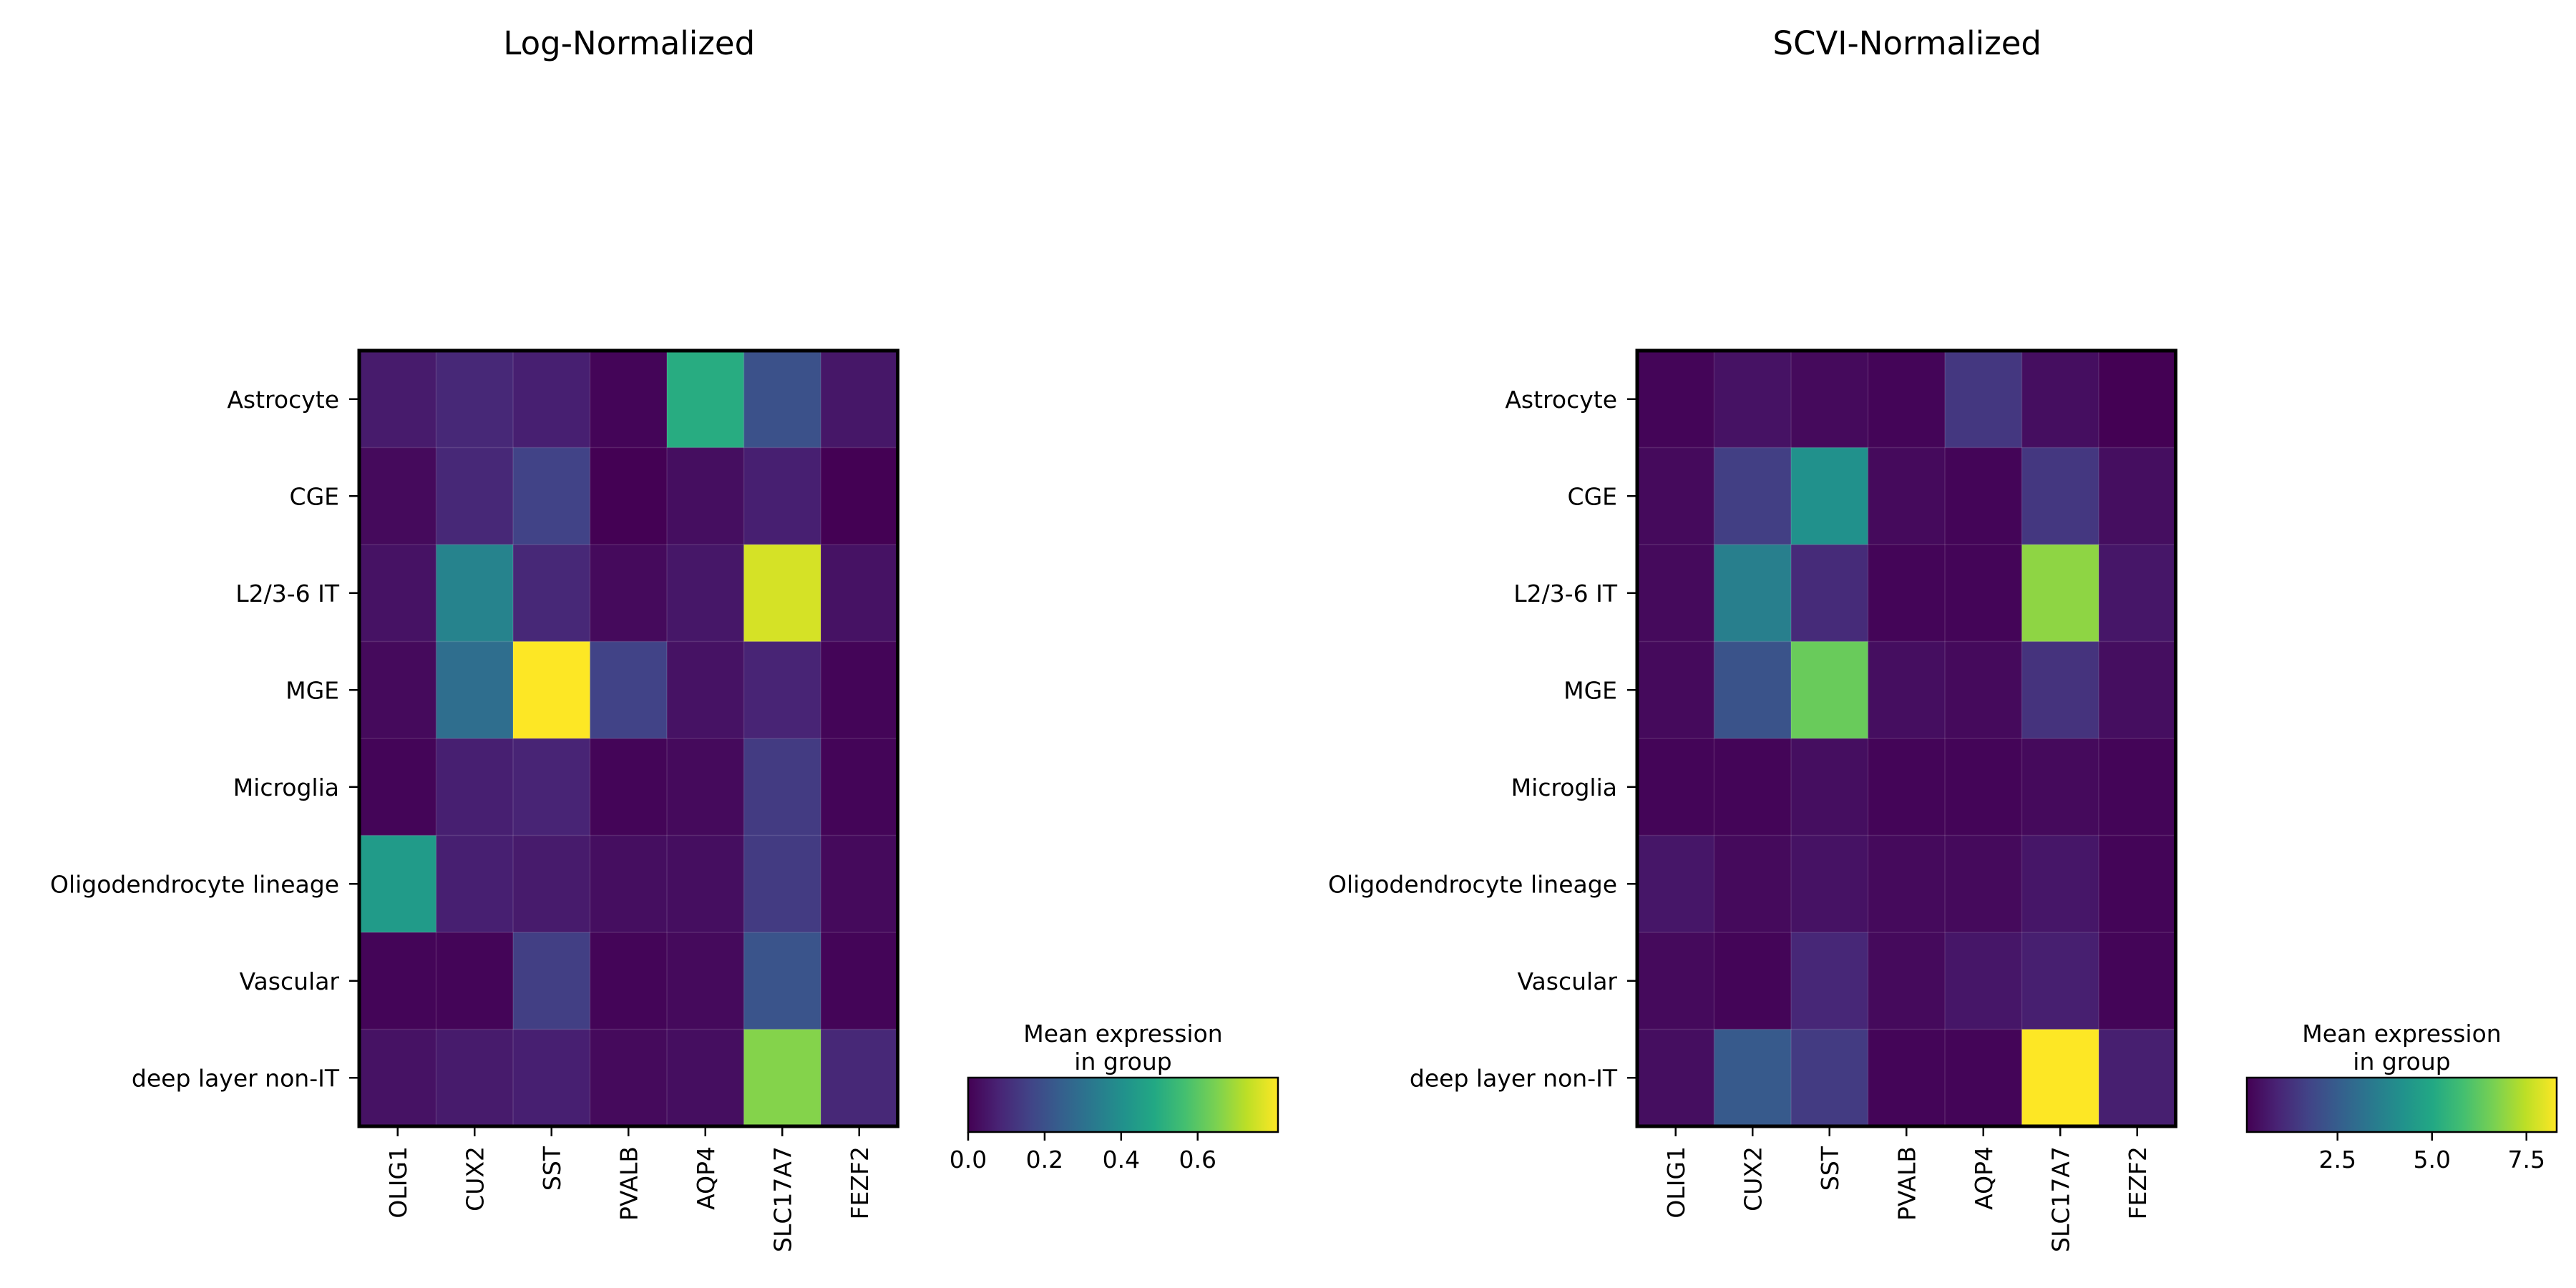 The height and width of the screenshot is (1288, 2576). What do you see at coordinates (705, 496) in the screenshot?
I see `heatmap-cell-cge-aqp4` at bounding box center [705, 496].